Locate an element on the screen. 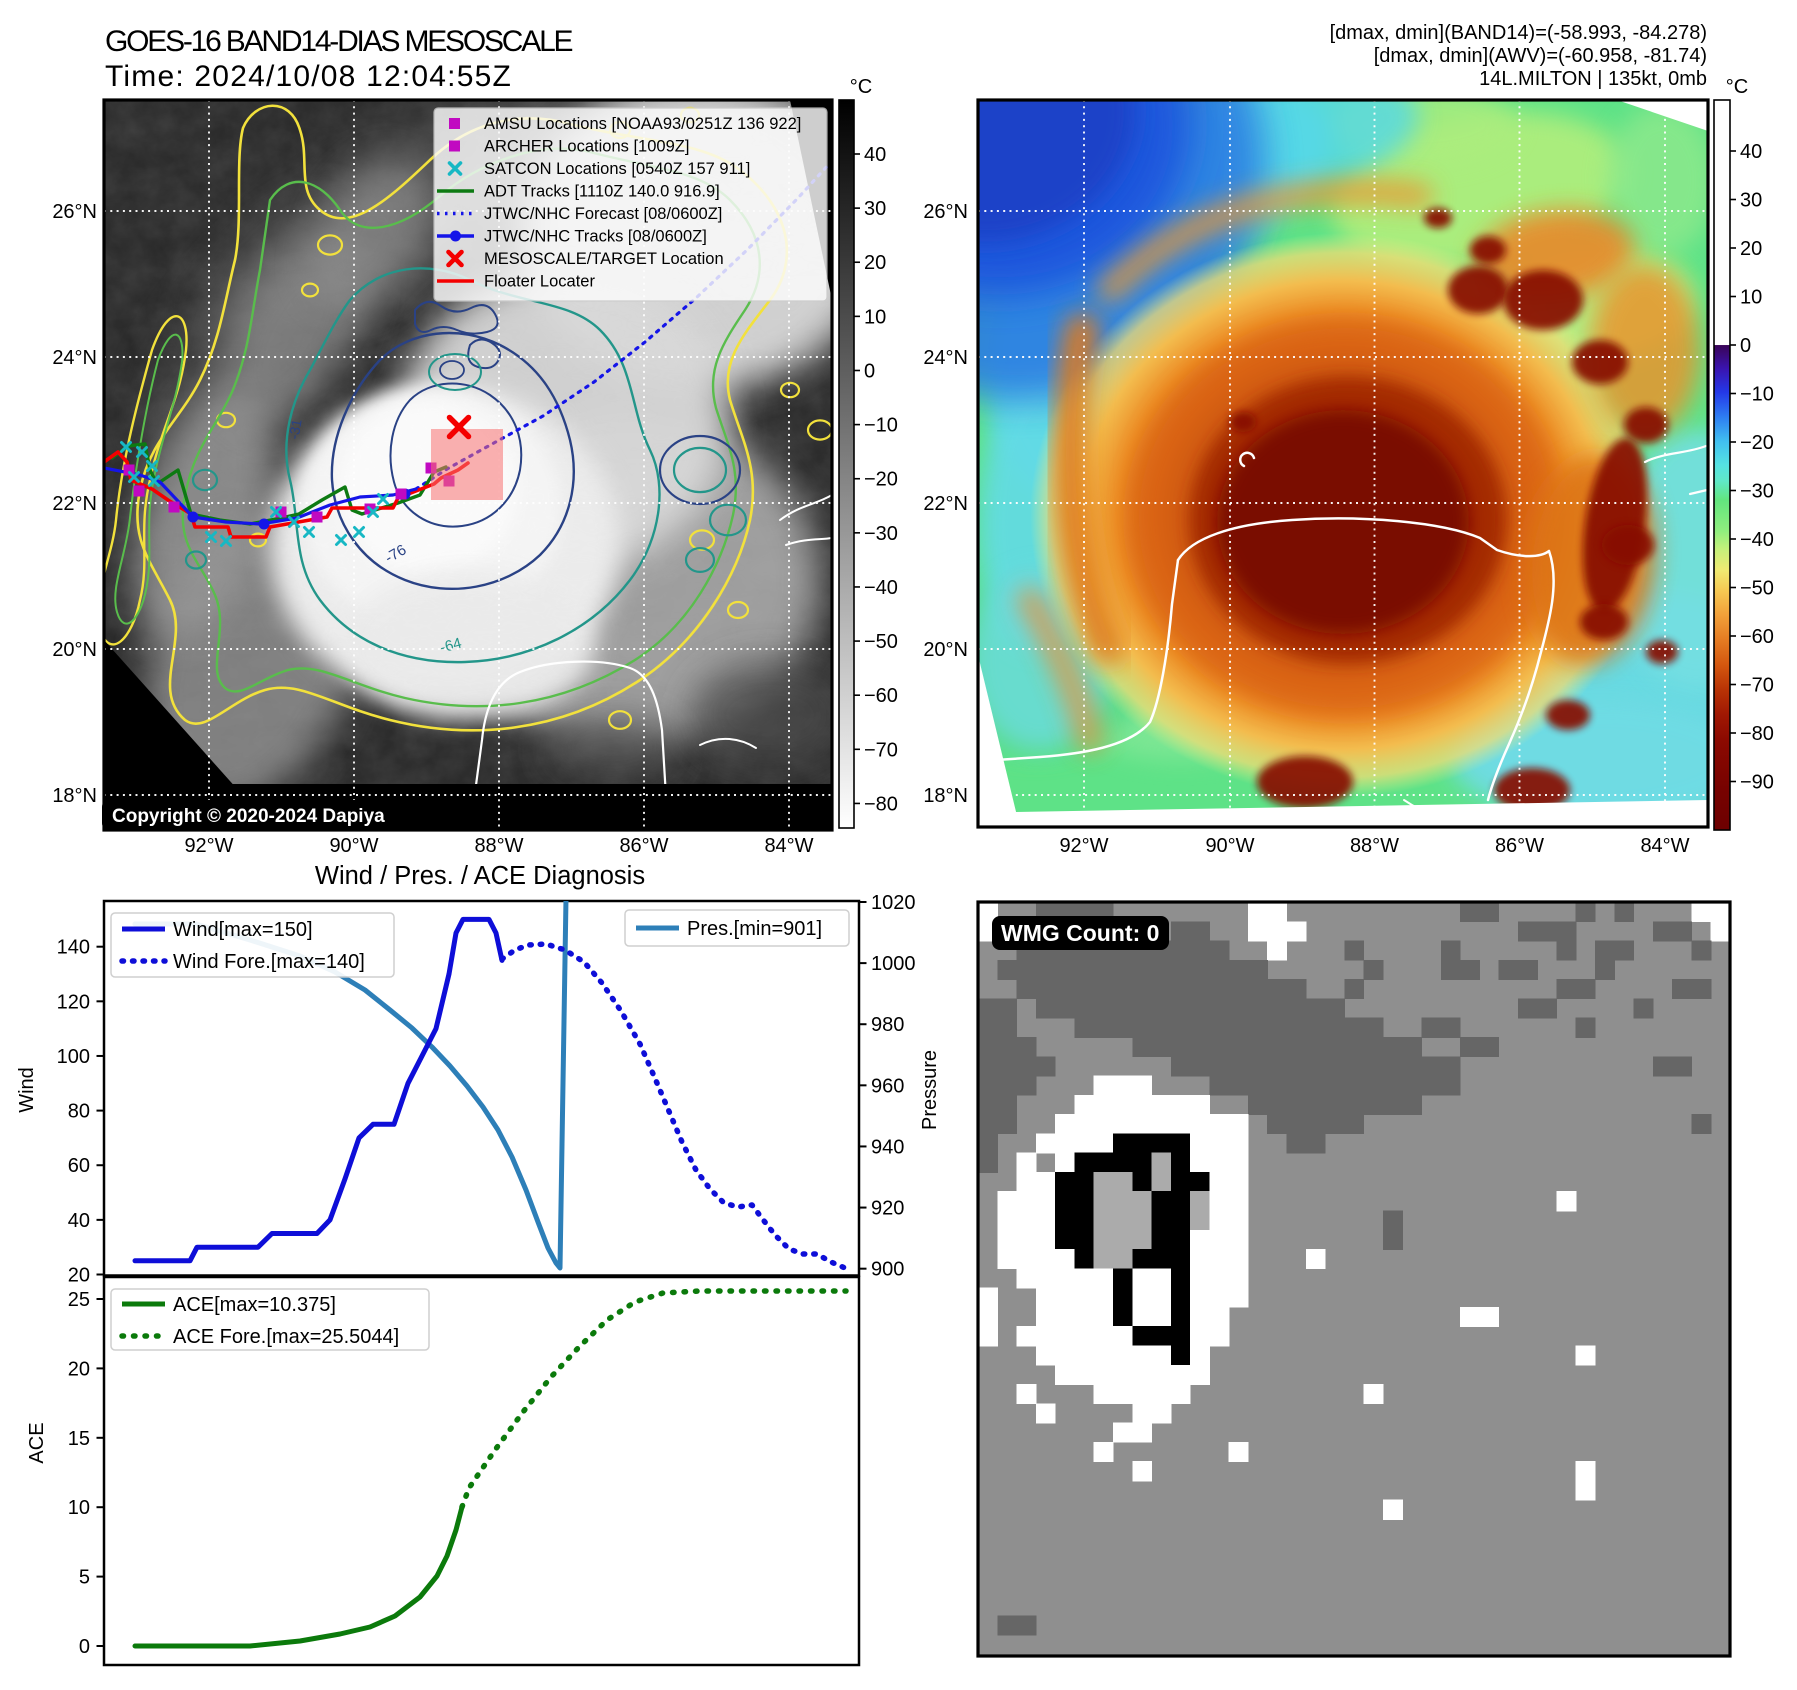  svg-text: ACE is located at coordinates (37, 1442).